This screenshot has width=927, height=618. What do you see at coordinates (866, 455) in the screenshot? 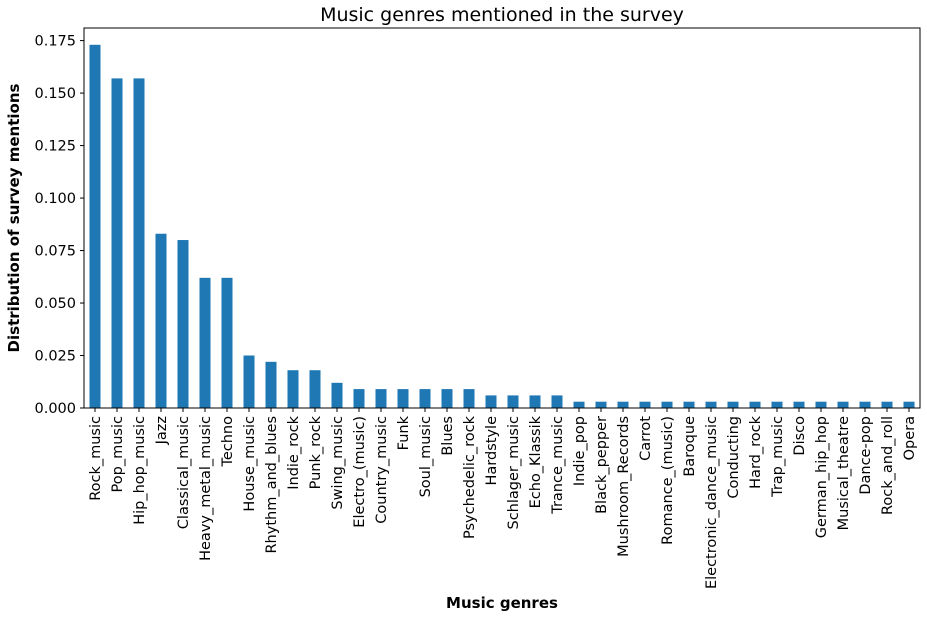
I see `x-tick-label: Dance-pop` at bounding box center [866, 455].